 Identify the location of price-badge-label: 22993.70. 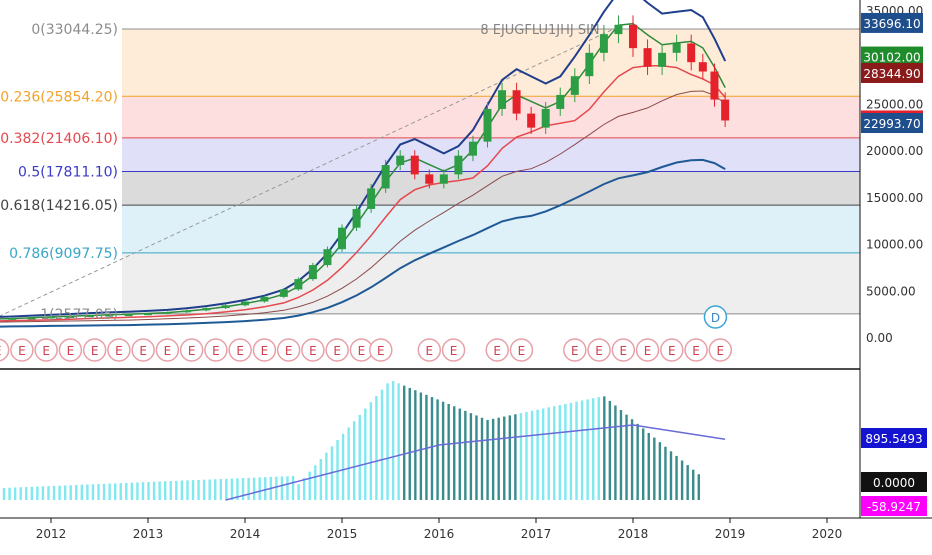
(891, 124).